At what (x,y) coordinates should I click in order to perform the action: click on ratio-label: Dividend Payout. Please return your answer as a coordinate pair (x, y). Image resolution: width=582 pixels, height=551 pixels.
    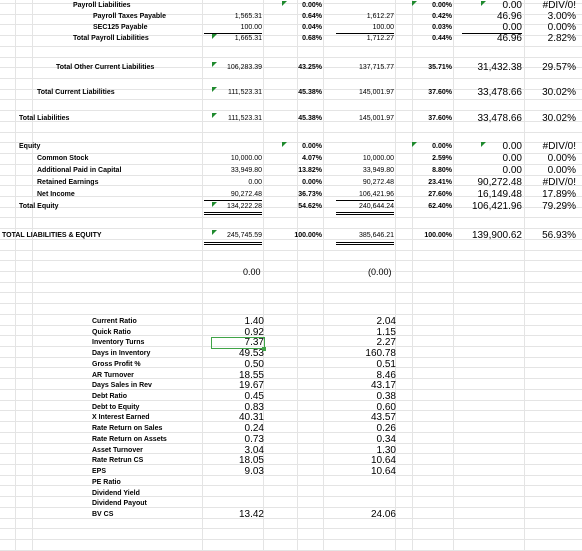
    Looking at the image, I should click on (119, 503).